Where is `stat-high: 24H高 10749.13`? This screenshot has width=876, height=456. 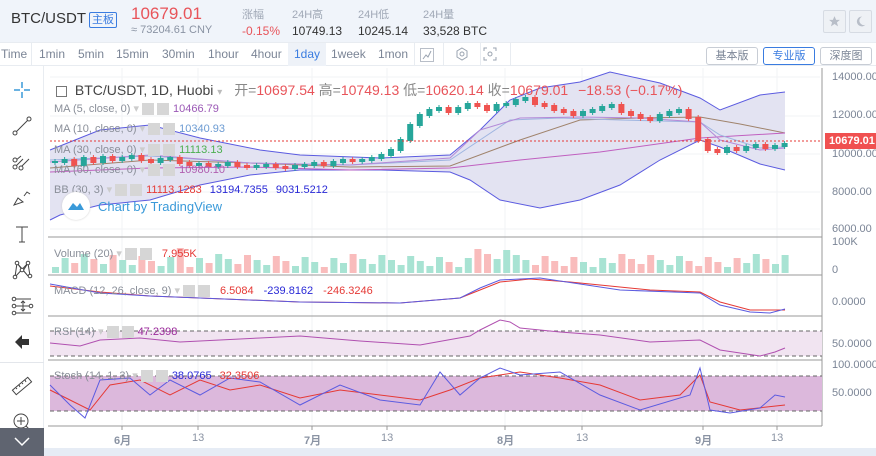
stat-high: 24H高 10749.13 is located at coordinates (317, 23).